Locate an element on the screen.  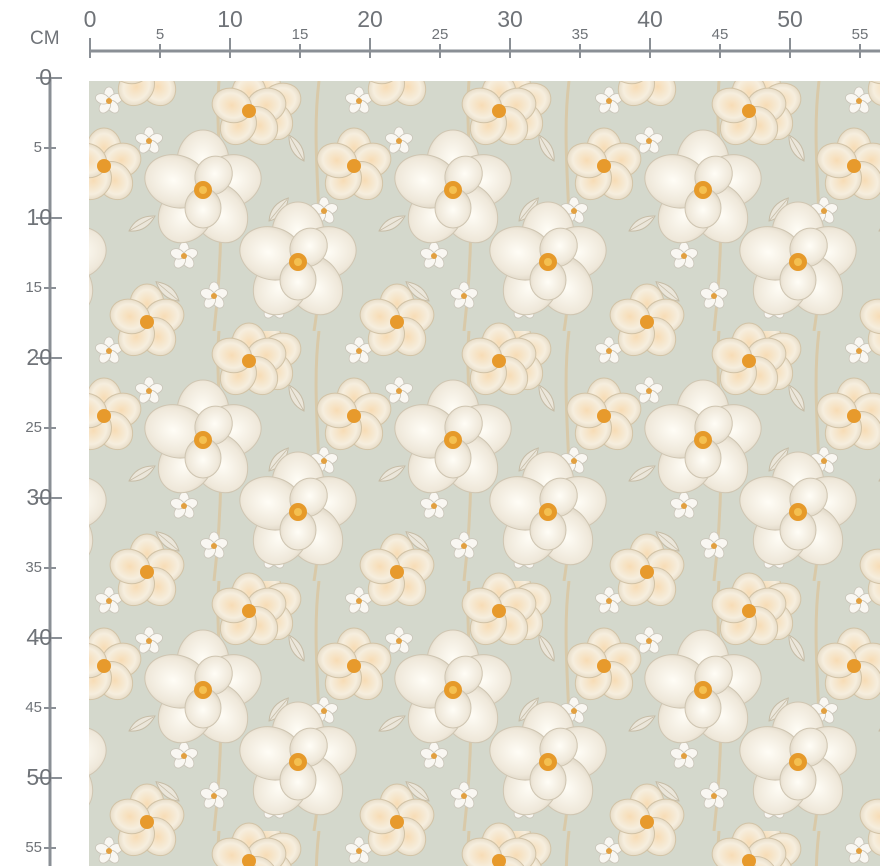
left-ruler-label: 20 is located at coordinates (39, 357).